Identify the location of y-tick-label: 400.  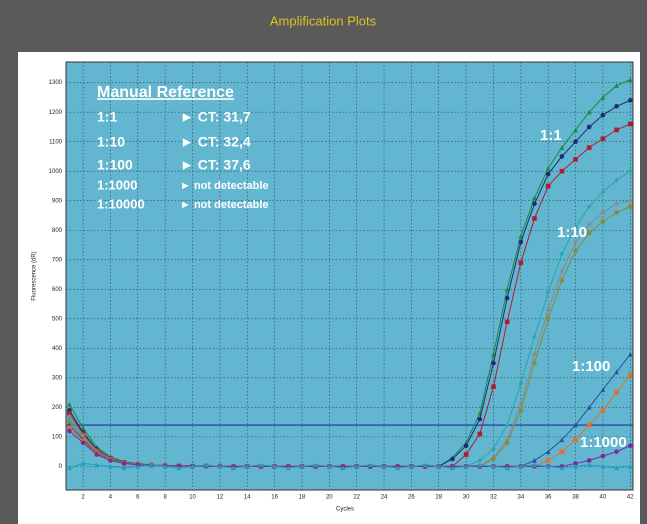
(57, 349).